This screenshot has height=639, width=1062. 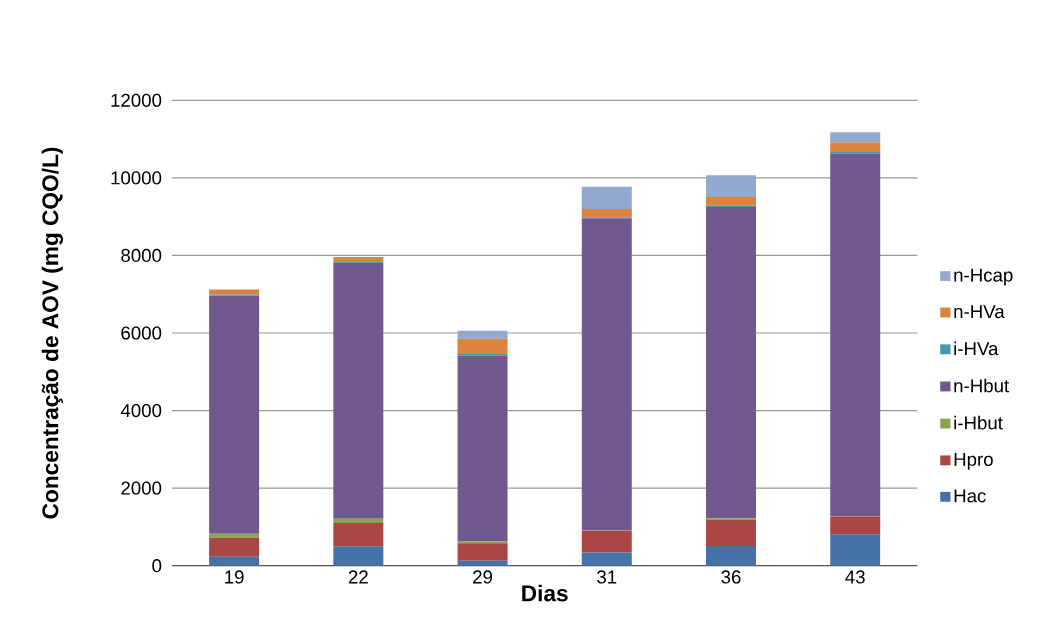 What do you see at coordinates (358, 577) in the screenshot?
I see `x-tick-label: 22` at bounding box center [358, 577].